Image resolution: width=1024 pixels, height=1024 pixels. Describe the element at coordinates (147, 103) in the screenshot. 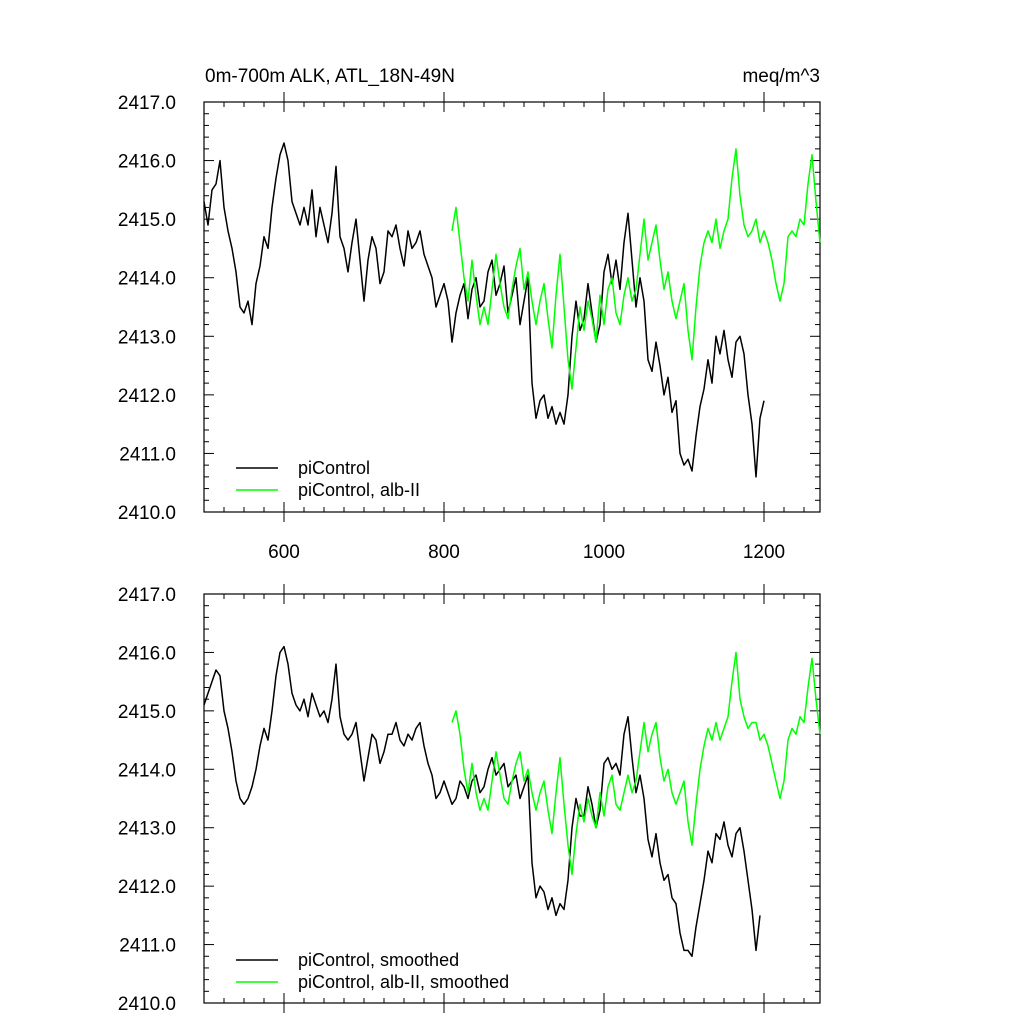

I see `top-y-tick-label: 2417.0` at that location.